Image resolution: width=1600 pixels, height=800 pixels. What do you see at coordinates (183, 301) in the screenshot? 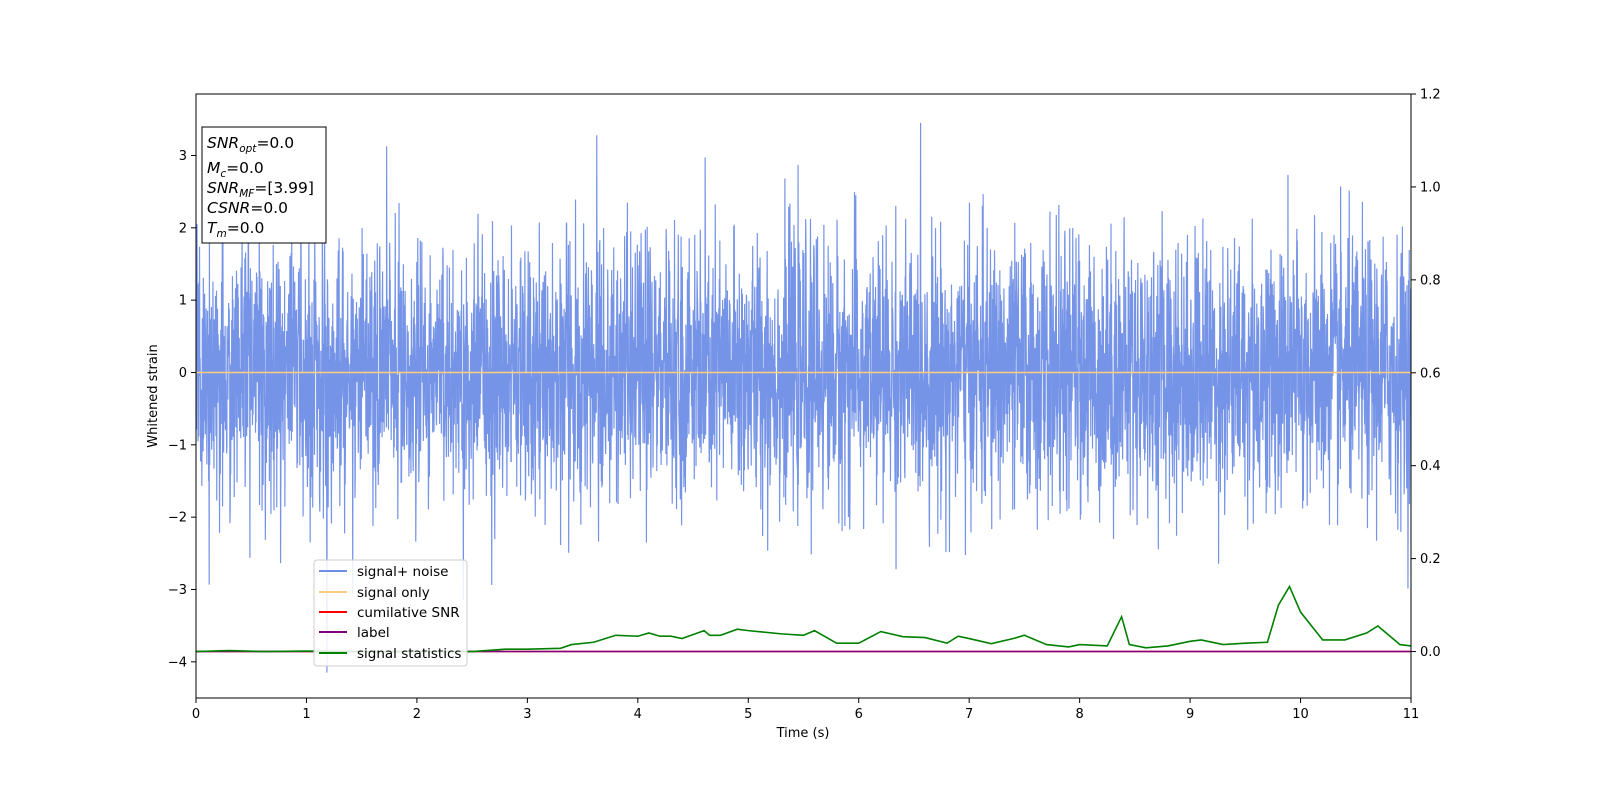
I see `y-tick-label: 1` at bounding box center [183, 301].